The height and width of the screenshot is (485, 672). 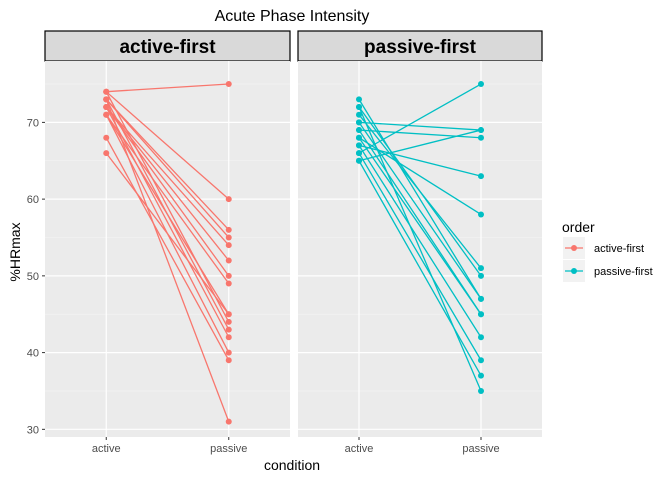 I want to click on strip-box, so click(x=167, y=46).